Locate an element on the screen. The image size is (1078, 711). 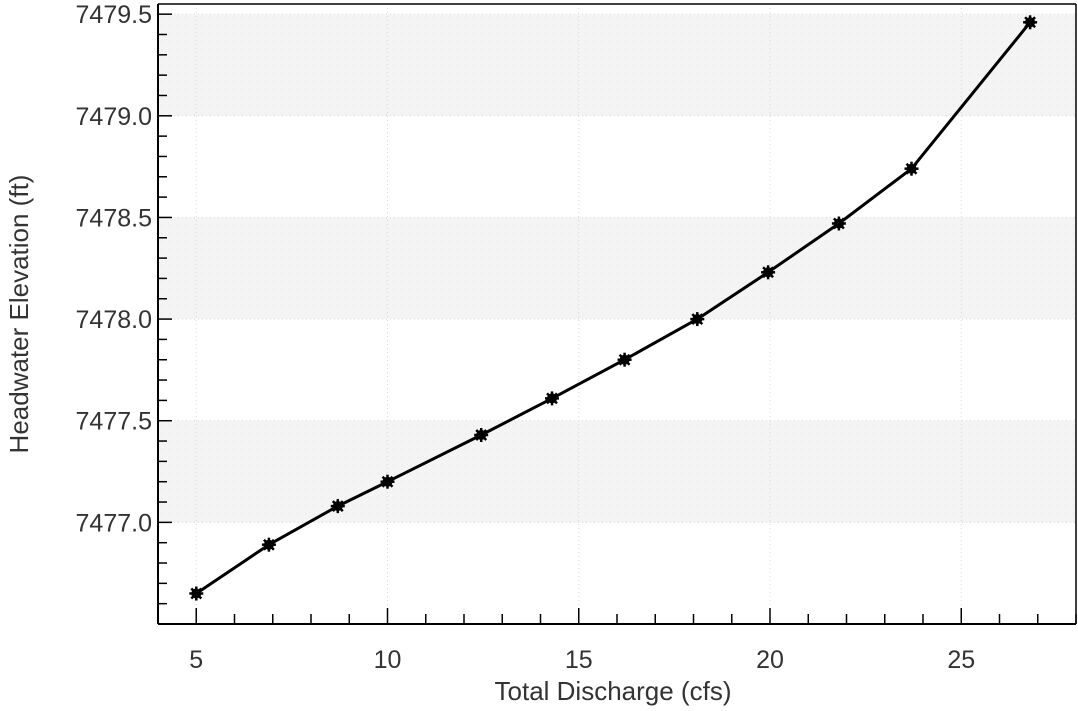
x-tick-label: 25 is located at coordinates (961, 660).